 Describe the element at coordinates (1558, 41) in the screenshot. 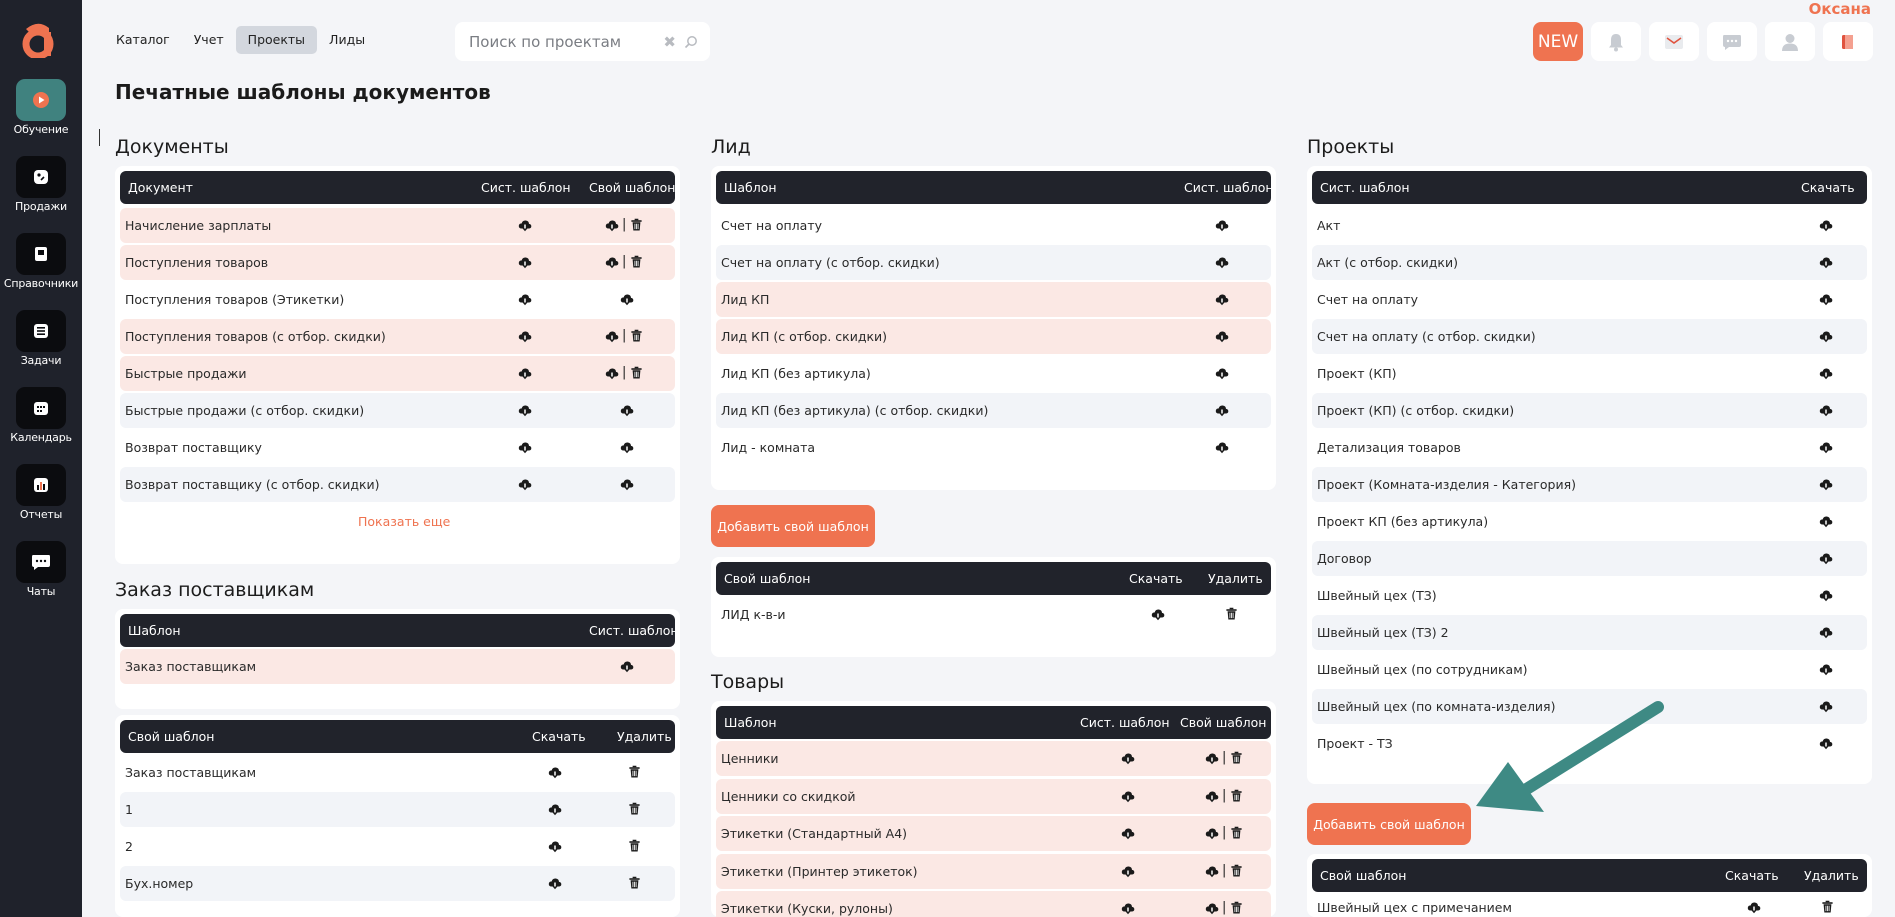

I see `new-button: NEW` at that location.